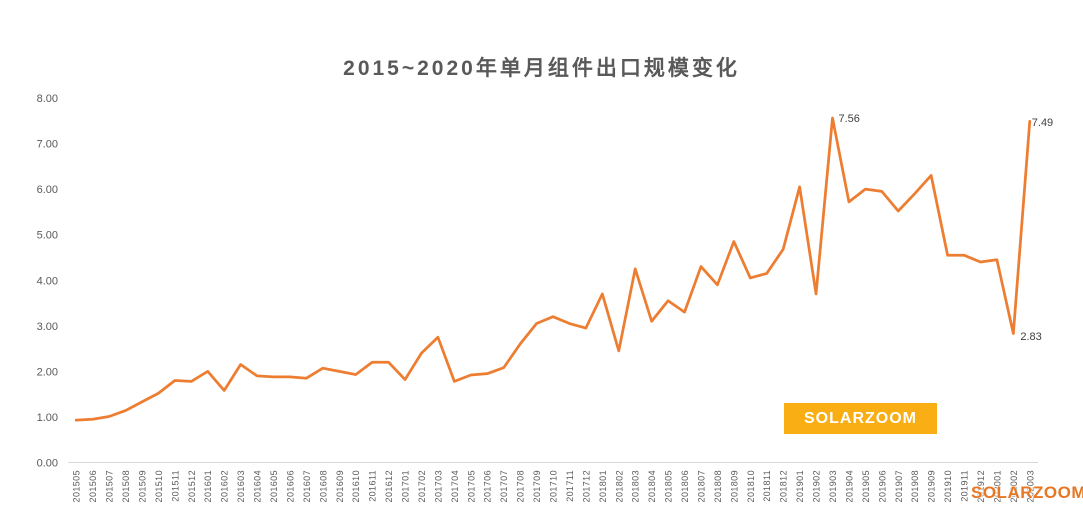 The width and height of the screenshot is (1083, 529). What do you see at coordinates (47, 190) in the screenshot?
I see `y-axis-tick-label: 6.00` at bounding box center [47, 190].